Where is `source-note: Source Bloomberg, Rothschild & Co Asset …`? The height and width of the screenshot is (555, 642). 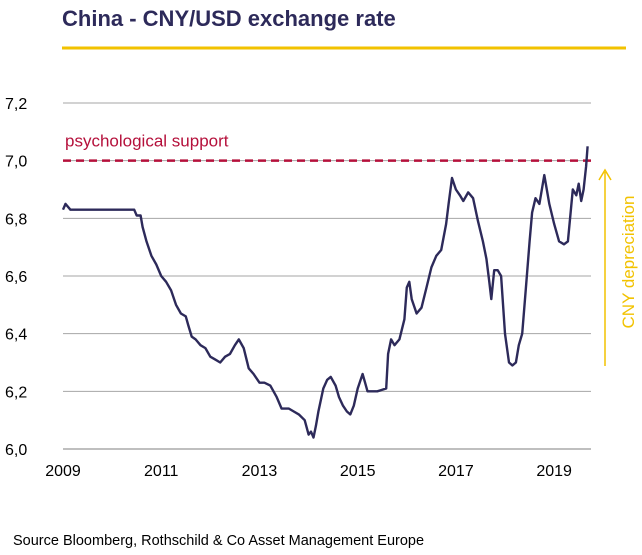 source-note: Source Bloomberg, Rothschild & Co Asset … is located at coordinates (219, 541).